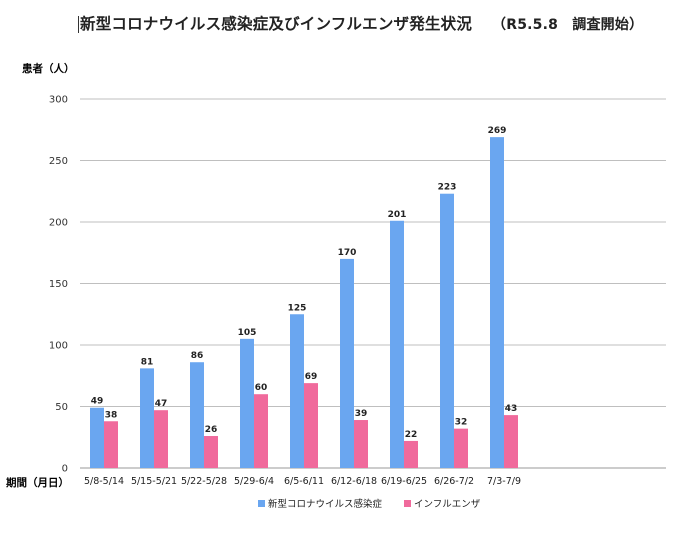 Image resolution: width=700 pixels, height=556 pixels. What do you see at coordinates (397, 215) in the screenshot?
I see `data-label-covid: 201` at bounding box center [397, 215].